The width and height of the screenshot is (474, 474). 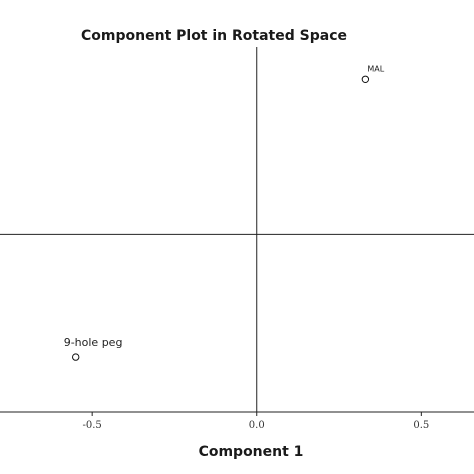 What do you see at coordinates (257, 425) in the screenshot?
I see `x-tick-label: 0.0` at bounding box center [257, 425].